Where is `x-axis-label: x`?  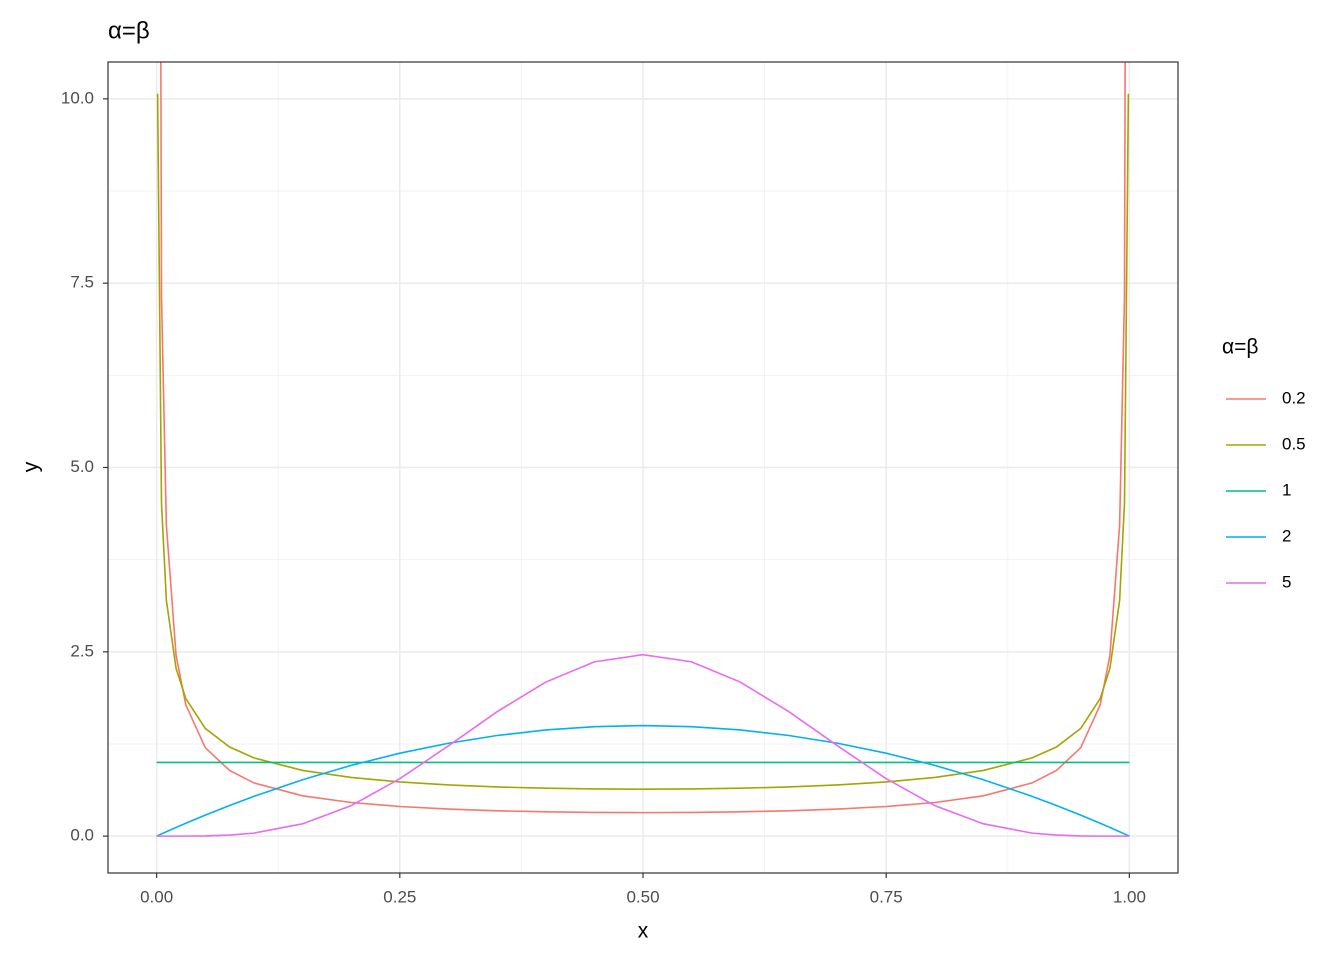
x-axis-label: x is located at coordinates (643, 931).